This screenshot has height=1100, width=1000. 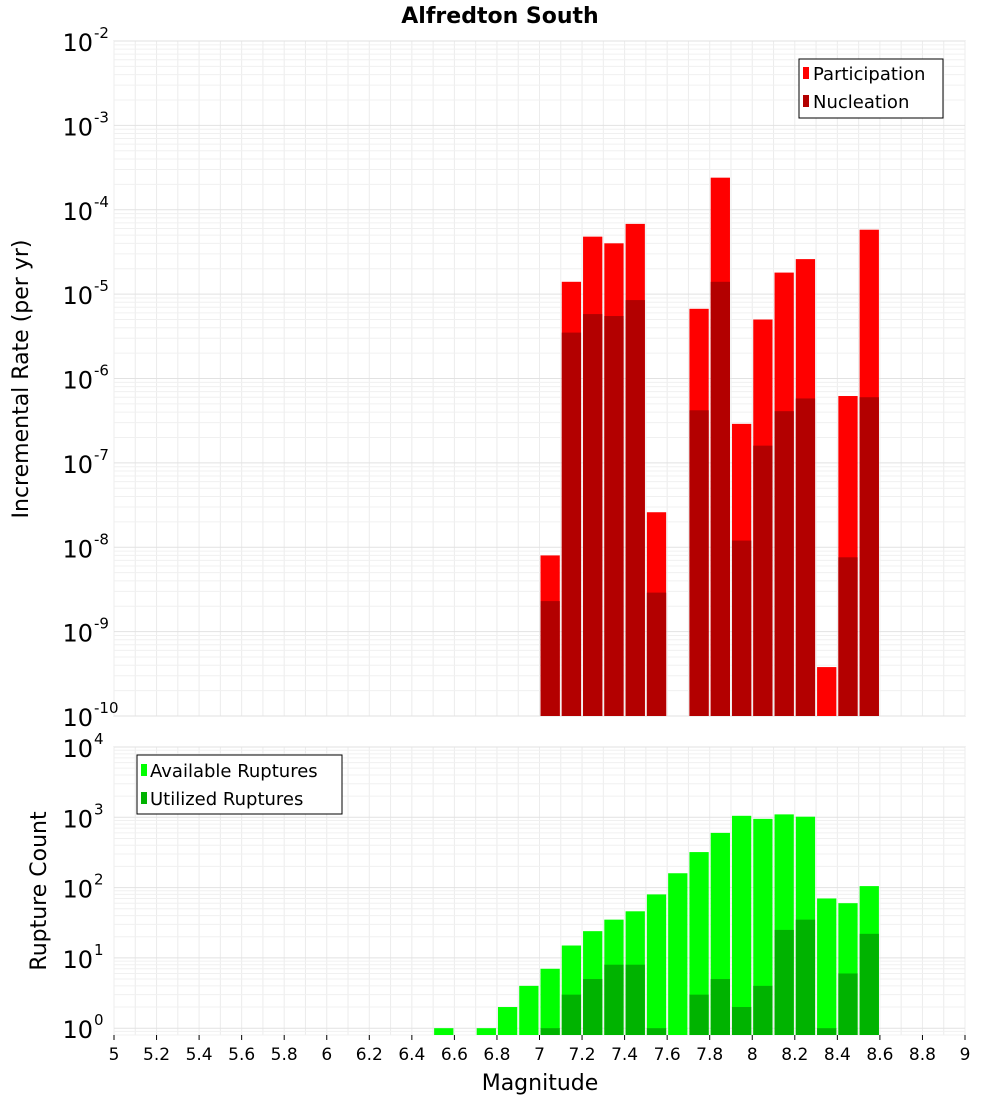 I want to click on x-tick-label: 7.8, so click(x=709, y=1055).